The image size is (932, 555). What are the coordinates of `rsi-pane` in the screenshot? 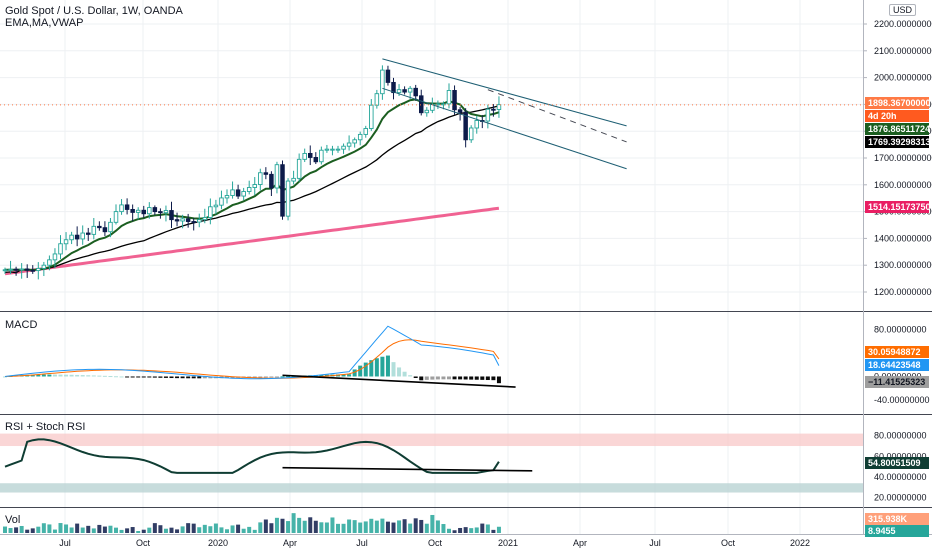 It's located at (431, 463).